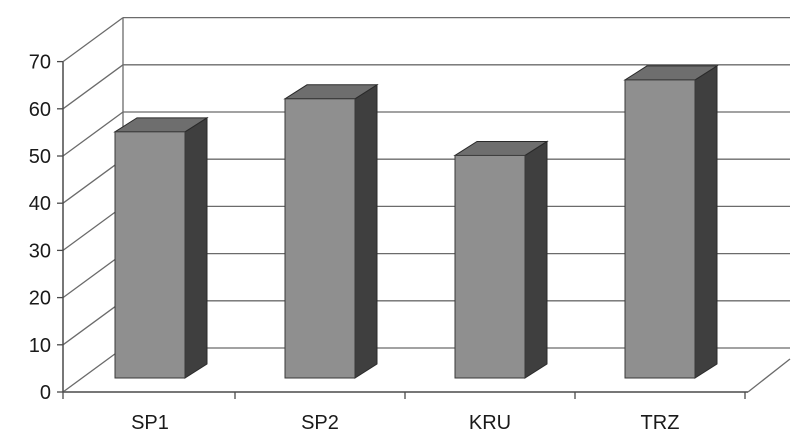 Image resolution: width=799 pixels, height=436 pixels. What do you see at coordinates (40, 228) in the screenshot?
I see `y-tick-labels: 0 10 20 30 40 50 60 70` at bounding box center [40, 228].